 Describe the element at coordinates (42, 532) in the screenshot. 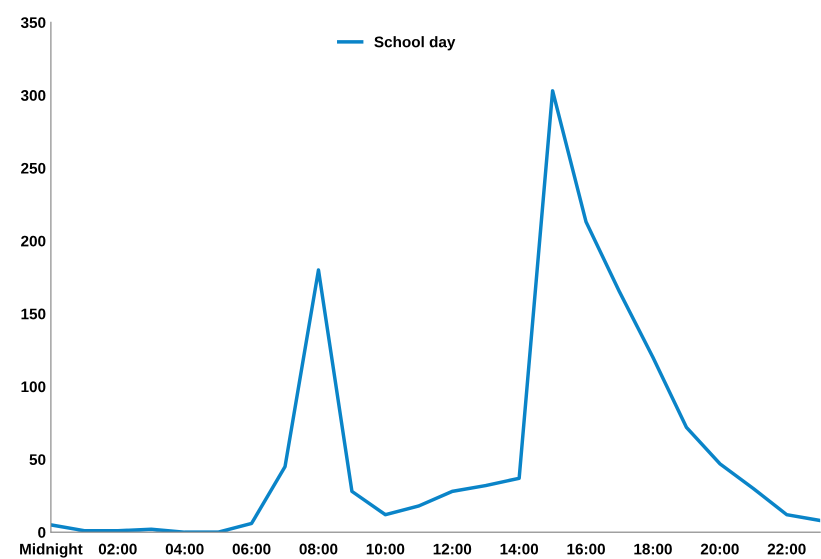

I see `y-tick-label: 0` at that location.